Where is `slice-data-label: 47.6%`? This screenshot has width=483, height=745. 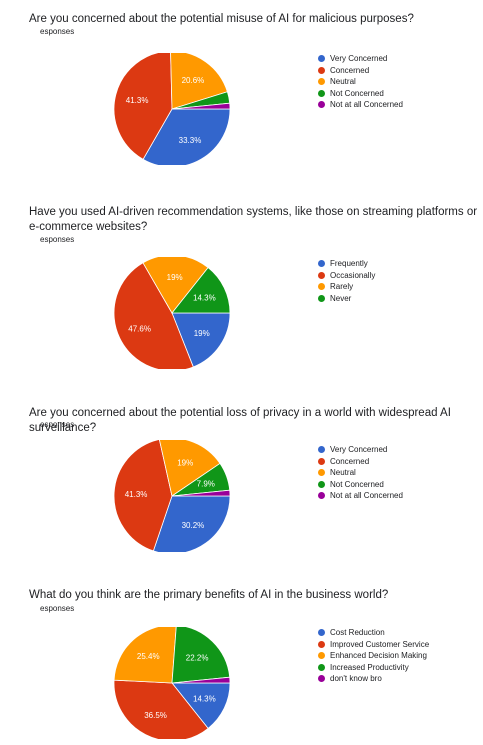
slice-data-label: 47.6% is located at coordinates (139, 329).